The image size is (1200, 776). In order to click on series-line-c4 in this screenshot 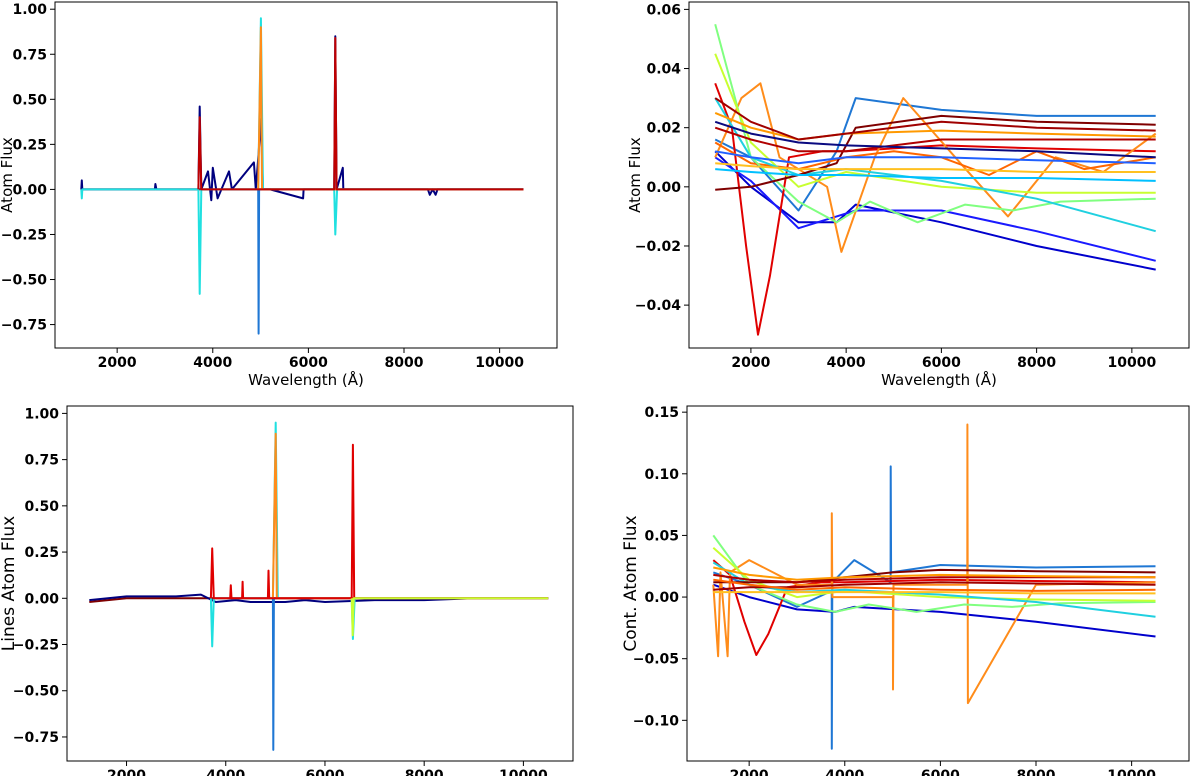, I will do `click(934, 564)`.